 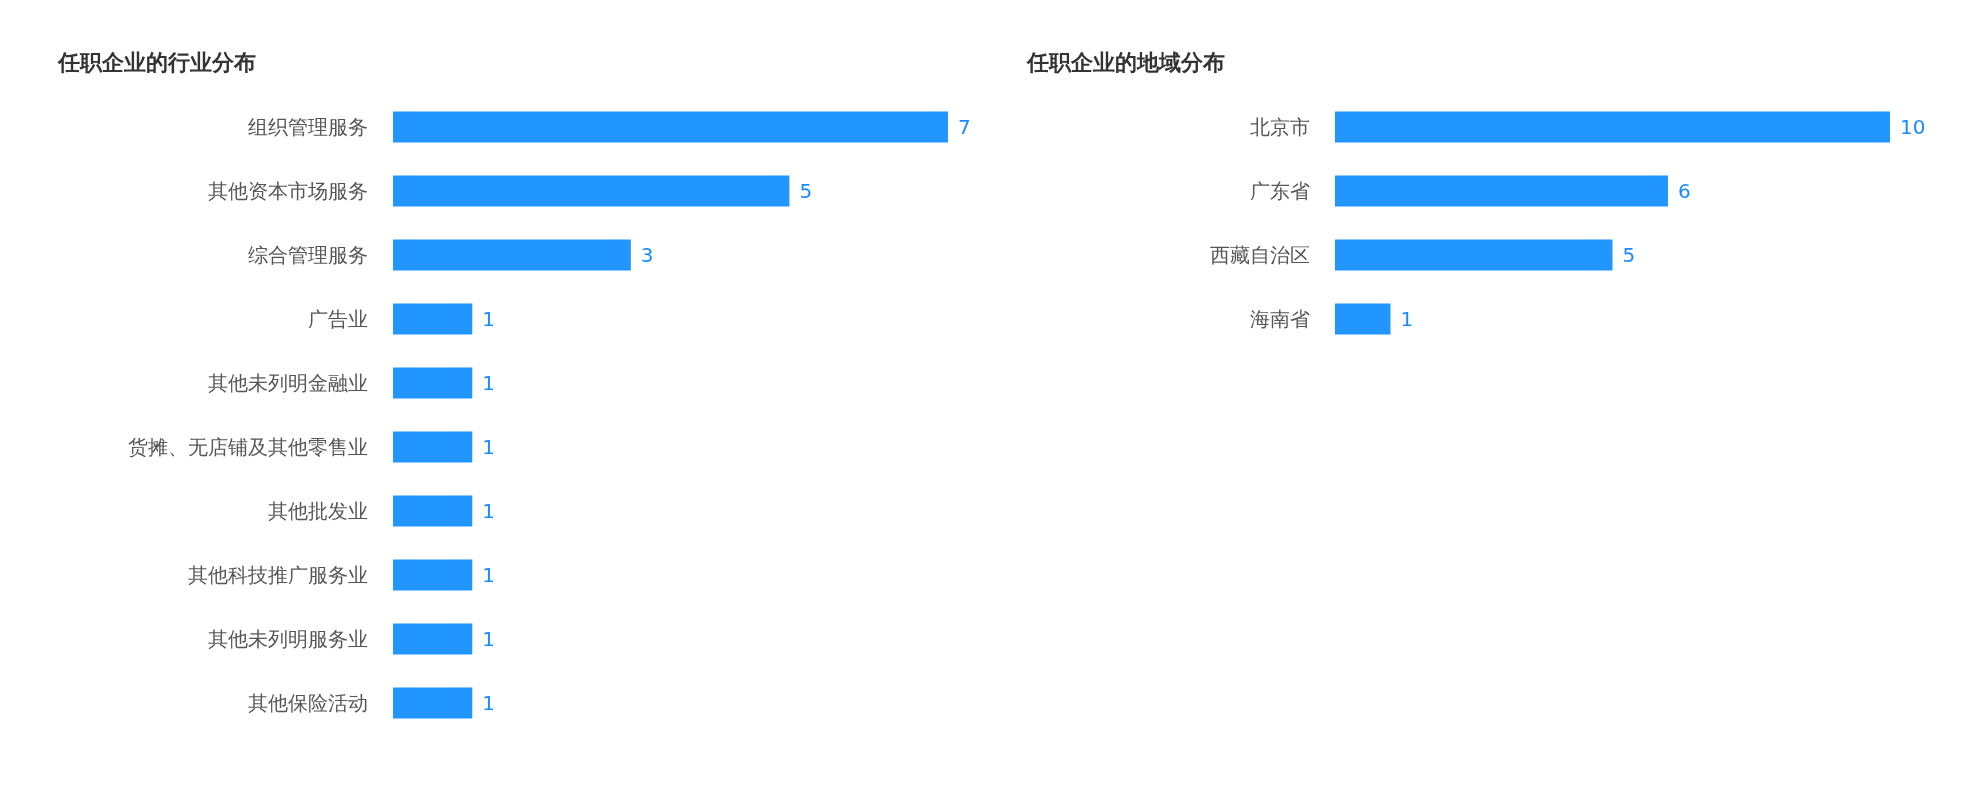 I want to click on y-tick-label: 组织管理服务, so click(x=308, y=127).